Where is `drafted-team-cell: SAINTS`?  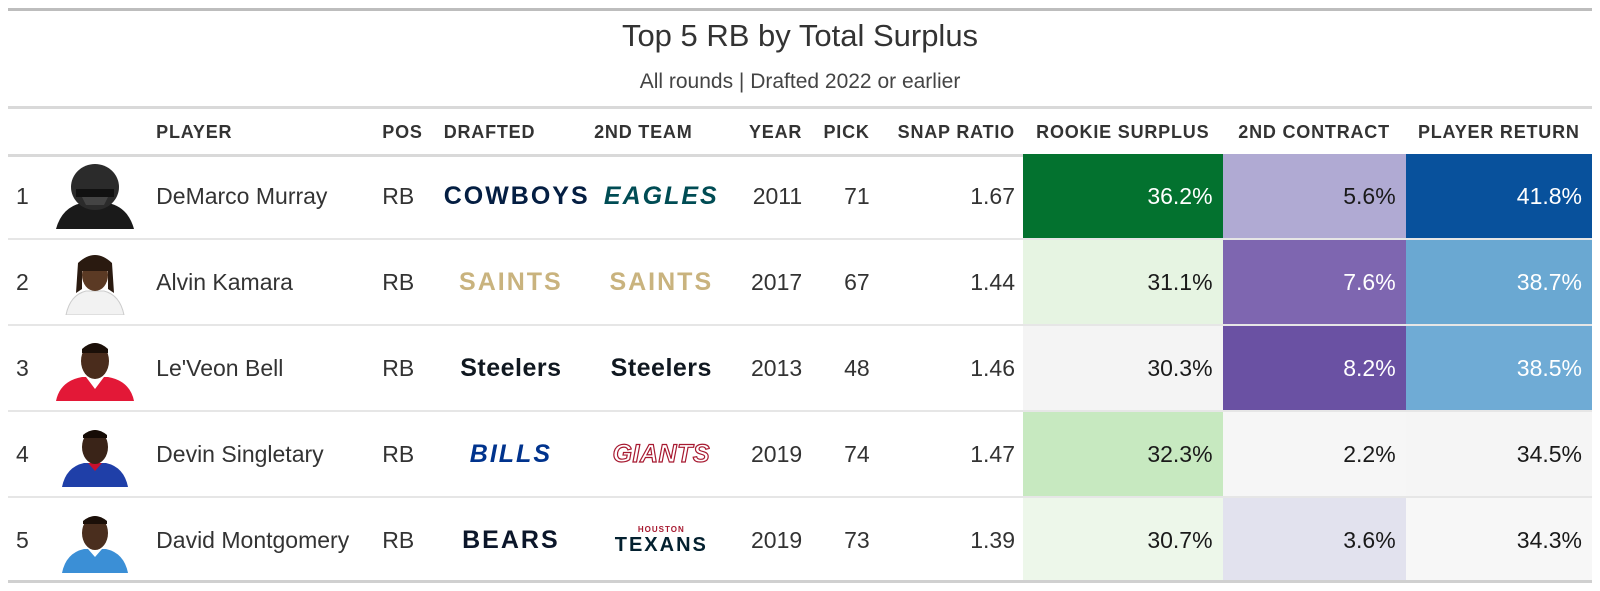
drafted-team-cell: SAINTS is located at coordinates (511, 281).